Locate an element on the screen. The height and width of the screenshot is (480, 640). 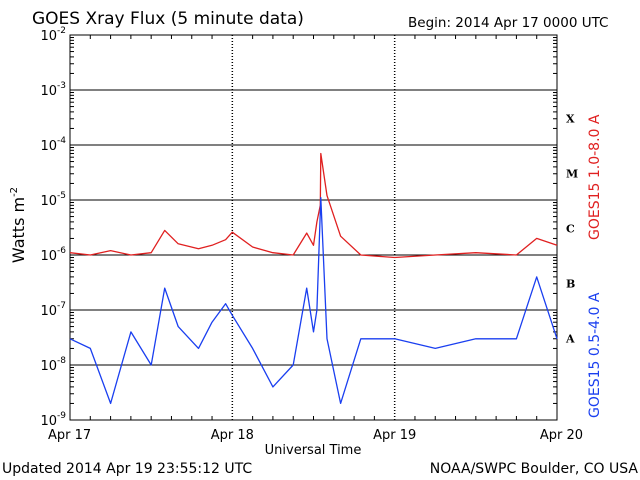
y-tick-label: 10⁻⁶ is located at coordinates (53, 255).